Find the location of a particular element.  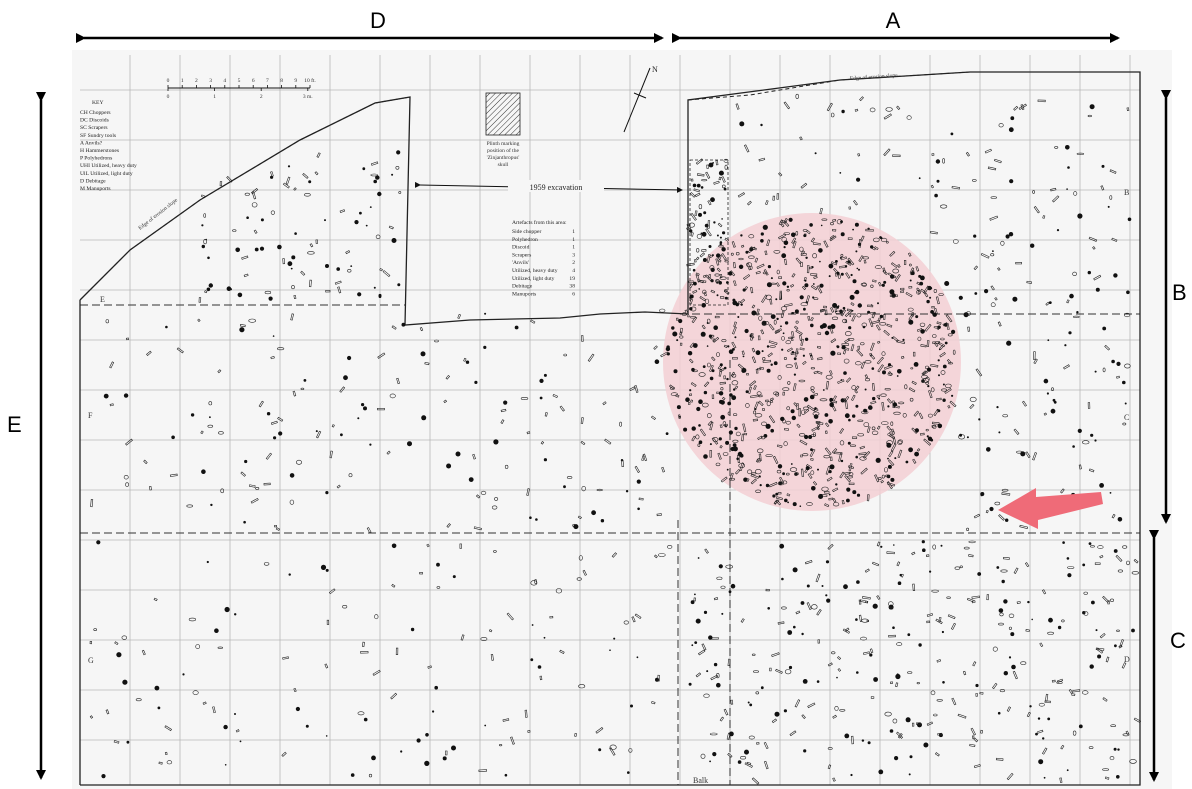

scale-ft-label: 10 ft. is located at coordinates (310, 80).